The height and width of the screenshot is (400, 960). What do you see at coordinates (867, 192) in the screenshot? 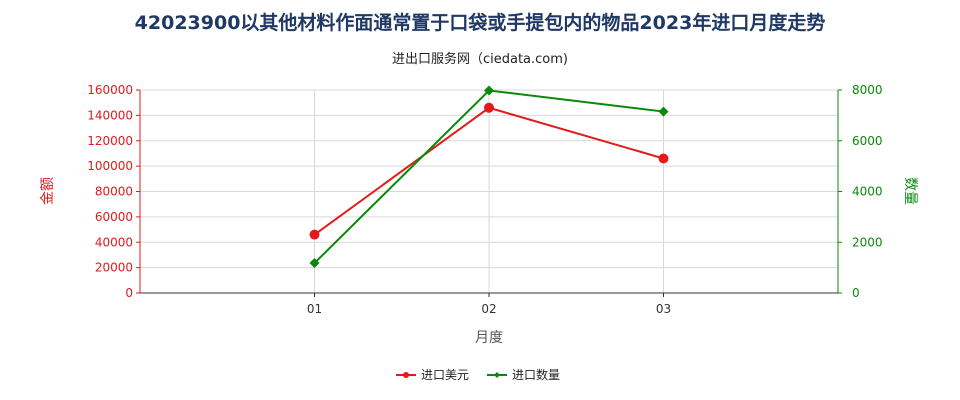
I see `y-right-tick-label: 4000` at bounding box center [867, 192].